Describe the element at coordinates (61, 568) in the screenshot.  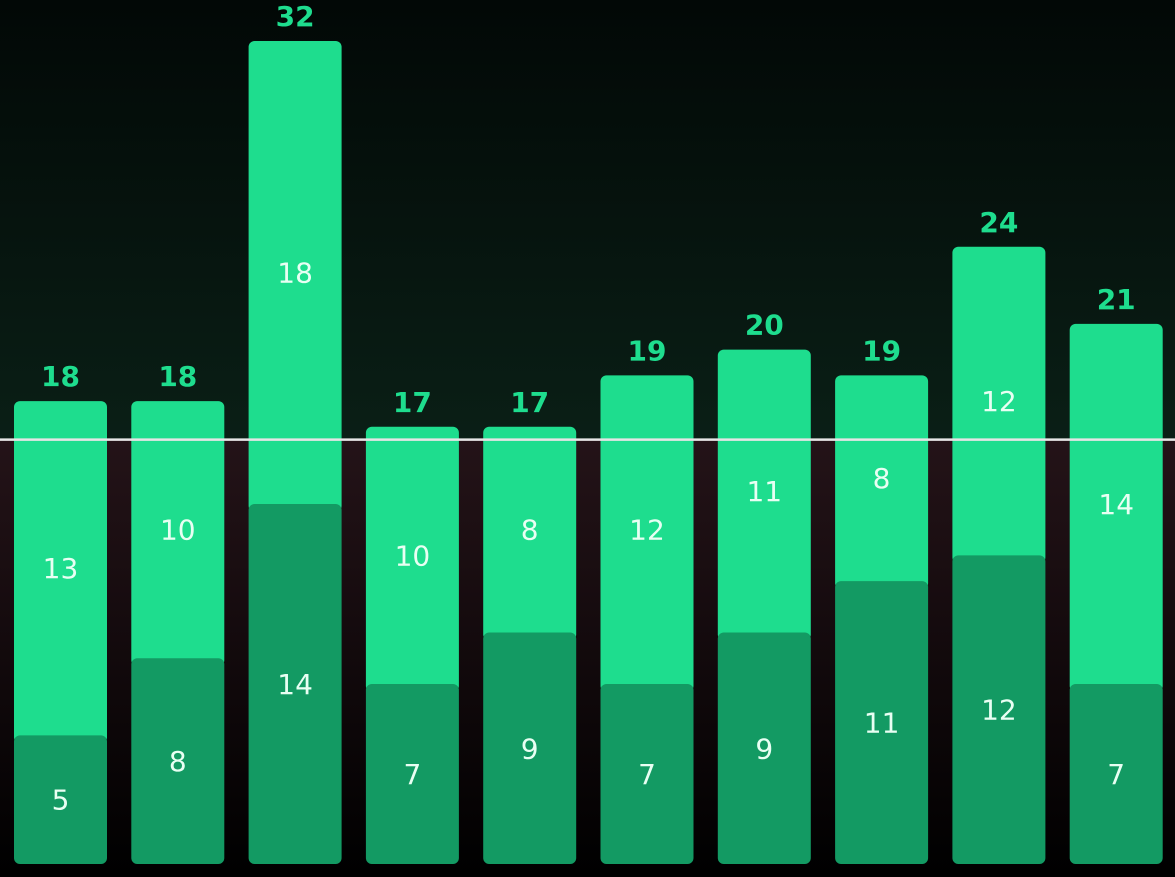
I see `segment-label: 13` at that location.